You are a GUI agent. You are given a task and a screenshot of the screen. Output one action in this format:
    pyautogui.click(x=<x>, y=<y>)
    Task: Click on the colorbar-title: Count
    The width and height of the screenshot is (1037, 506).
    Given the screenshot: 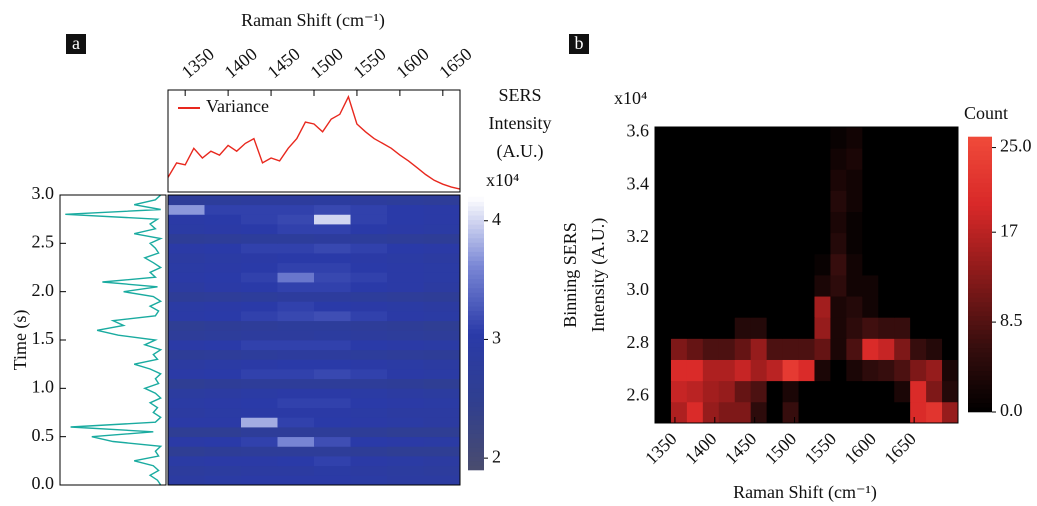 What is the action you would take?
    pyautogui.click(x=986, y=113)
    